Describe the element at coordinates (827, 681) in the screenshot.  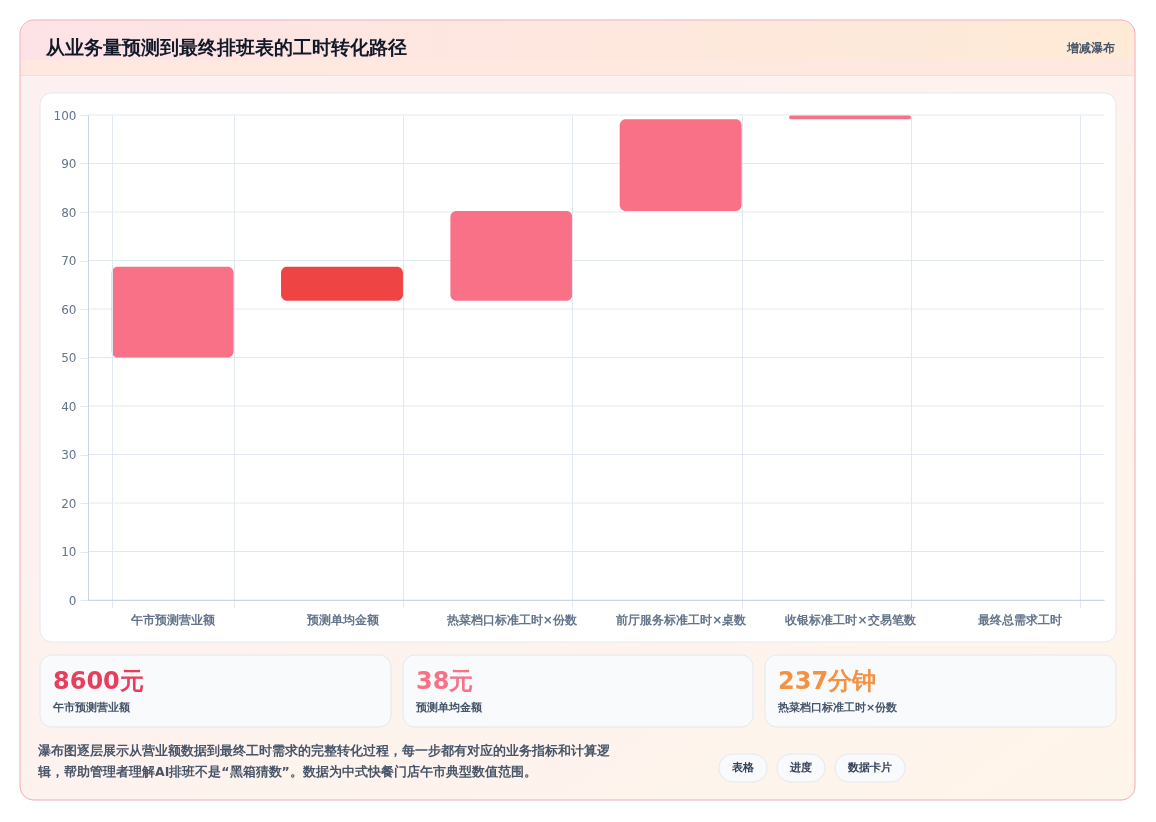
I see `text: 237分钟` at that location.